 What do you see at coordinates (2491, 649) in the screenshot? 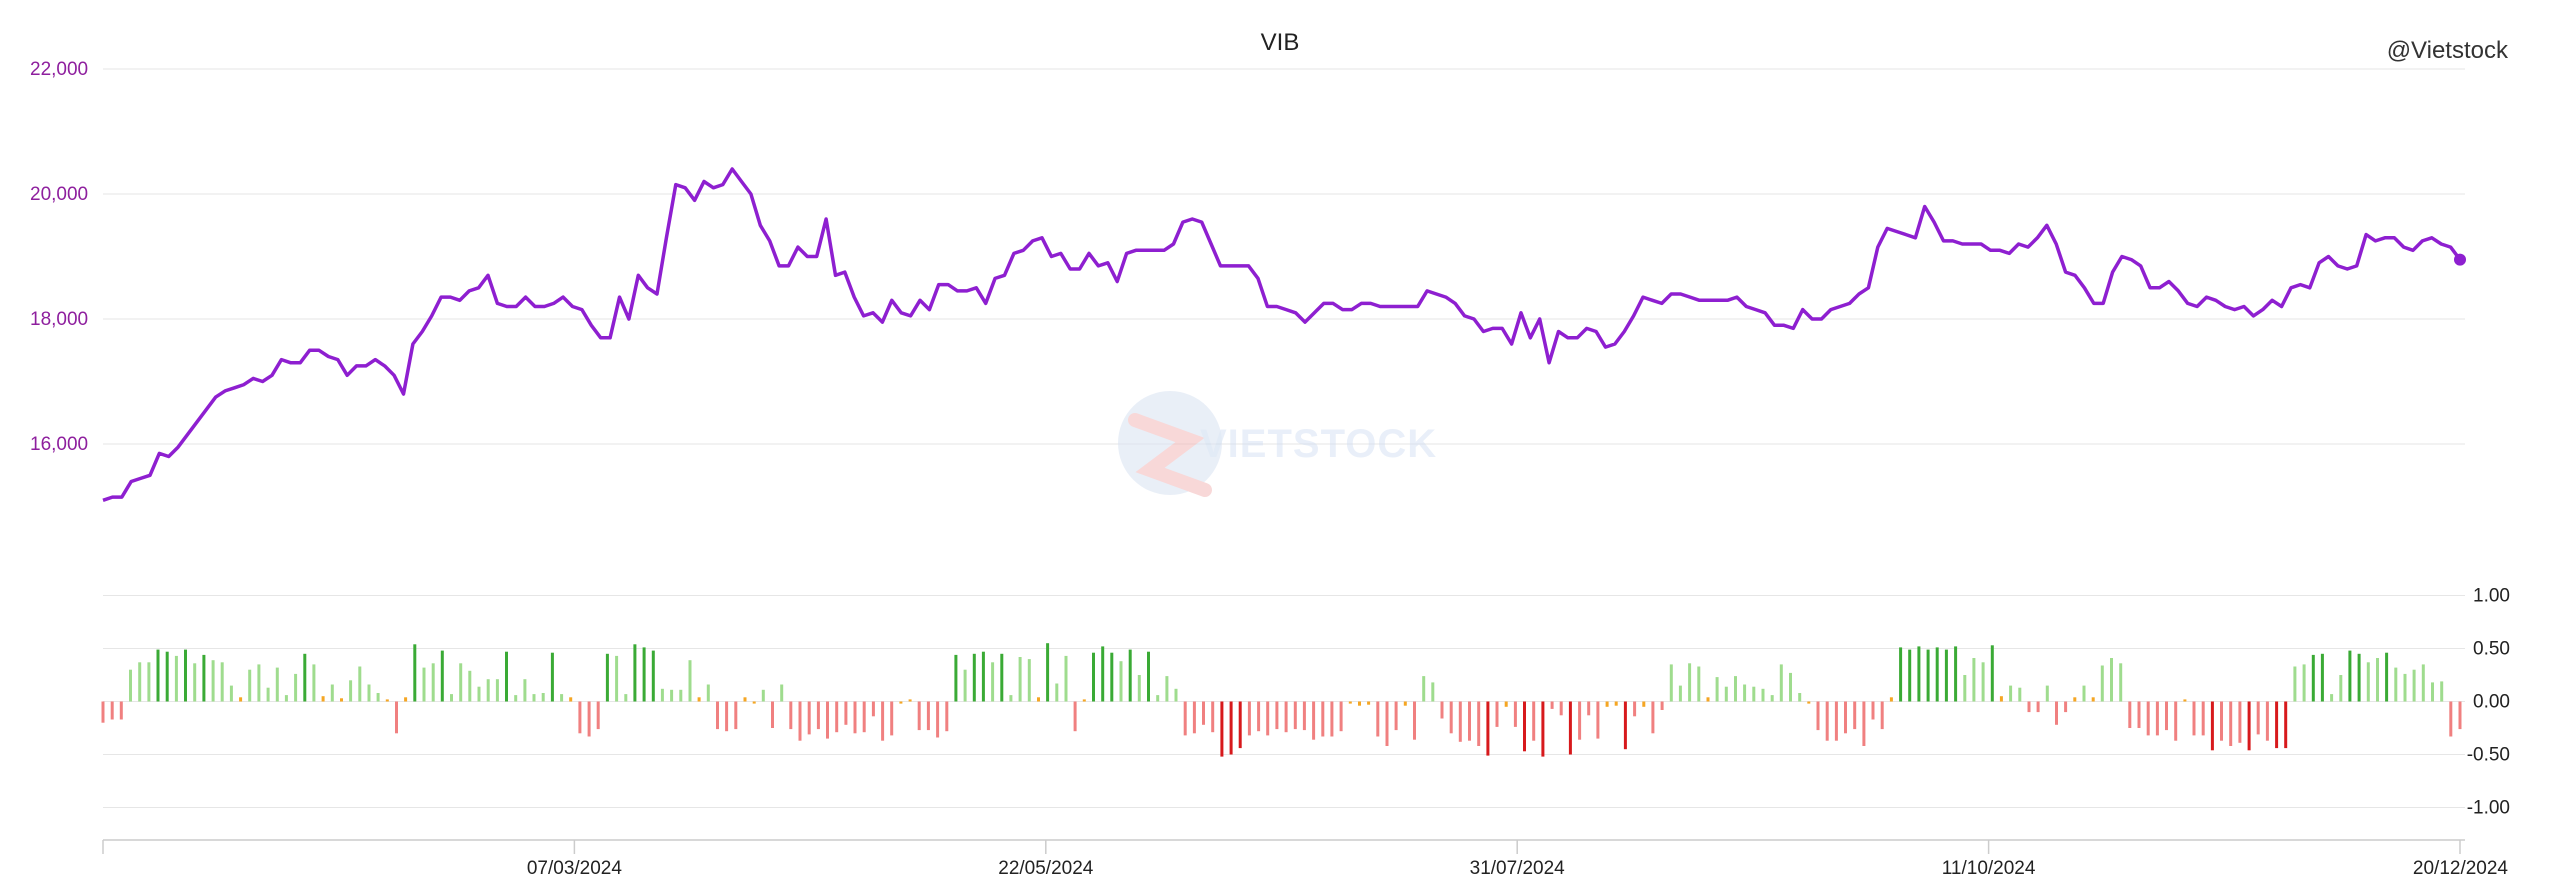
I see `oscillator-tick-label: 0.50` at bounding box center [2491, 649].